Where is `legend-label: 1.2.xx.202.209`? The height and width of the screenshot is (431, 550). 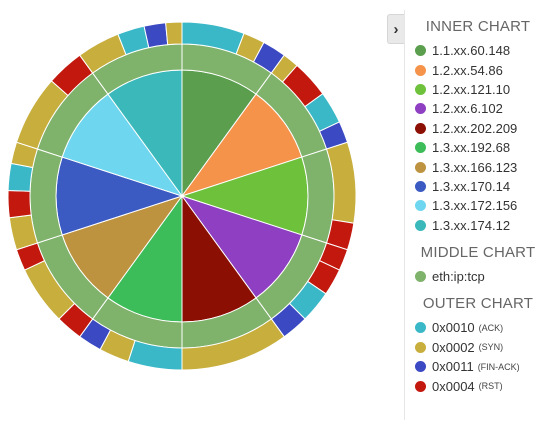
legend-label: 1.2.xx.202.209 is located at coordinates (475, 128).